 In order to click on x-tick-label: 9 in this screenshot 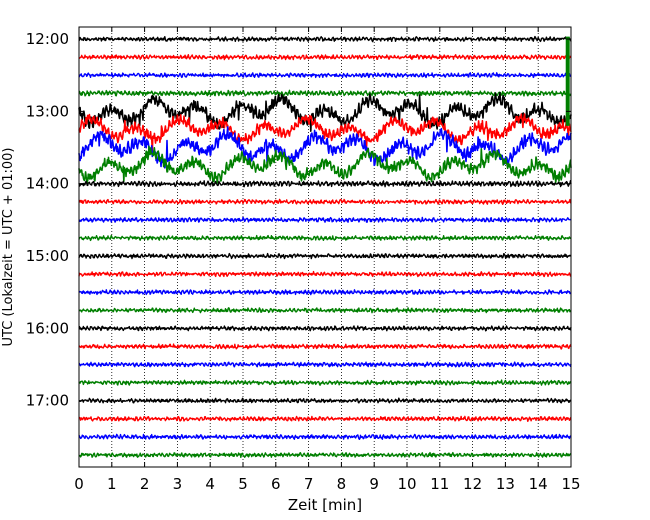, I will do `click(374, 484)`.